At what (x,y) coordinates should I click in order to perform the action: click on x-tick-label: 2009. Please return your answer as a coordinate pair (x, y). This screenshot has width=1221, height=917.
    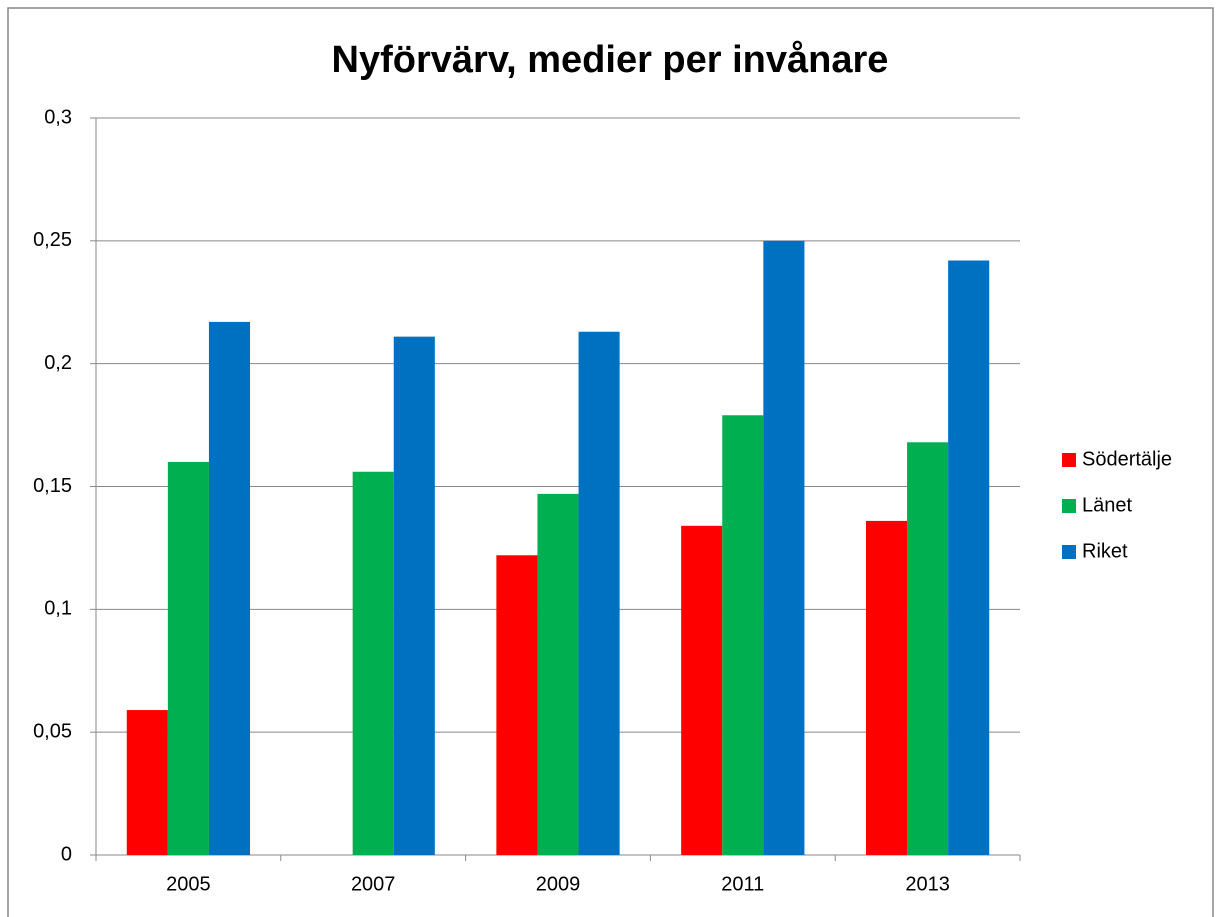
    Looking at the image, I should click on (558, 884).